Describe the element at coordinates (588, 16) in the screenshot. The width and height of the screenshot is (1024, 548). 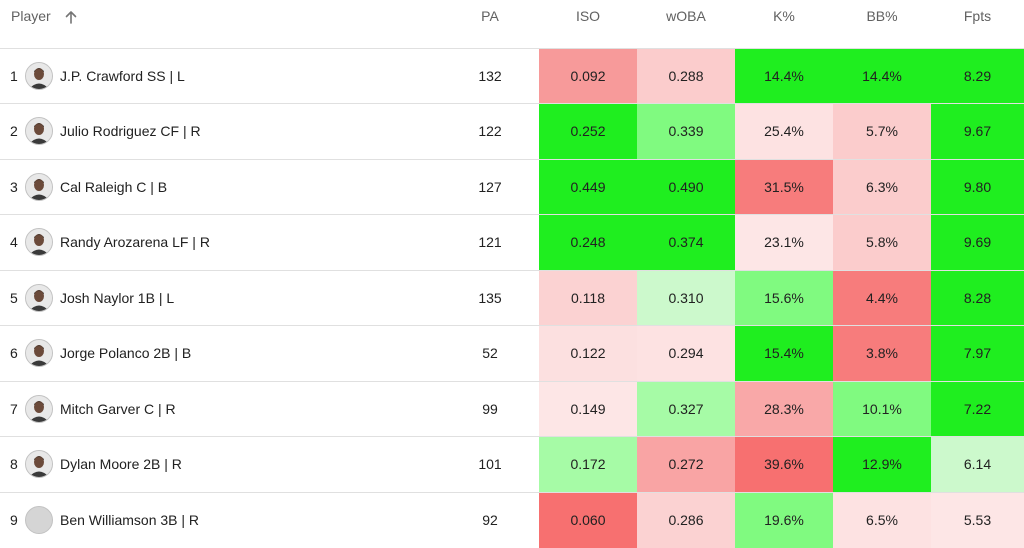
I see `column-header-iso: ISO` at that location.